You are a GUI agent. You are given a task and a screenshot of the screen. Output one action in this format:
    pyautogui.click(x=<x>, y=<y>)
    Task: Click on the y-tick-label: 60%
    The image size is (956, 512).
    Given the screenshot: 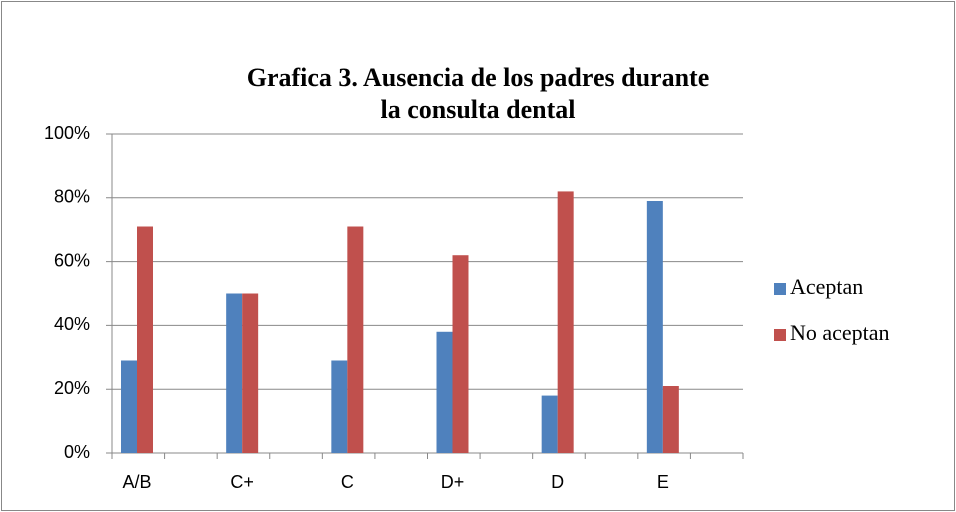 What is the action you would take?
    pyautogui.click(x=72, y=260)
    